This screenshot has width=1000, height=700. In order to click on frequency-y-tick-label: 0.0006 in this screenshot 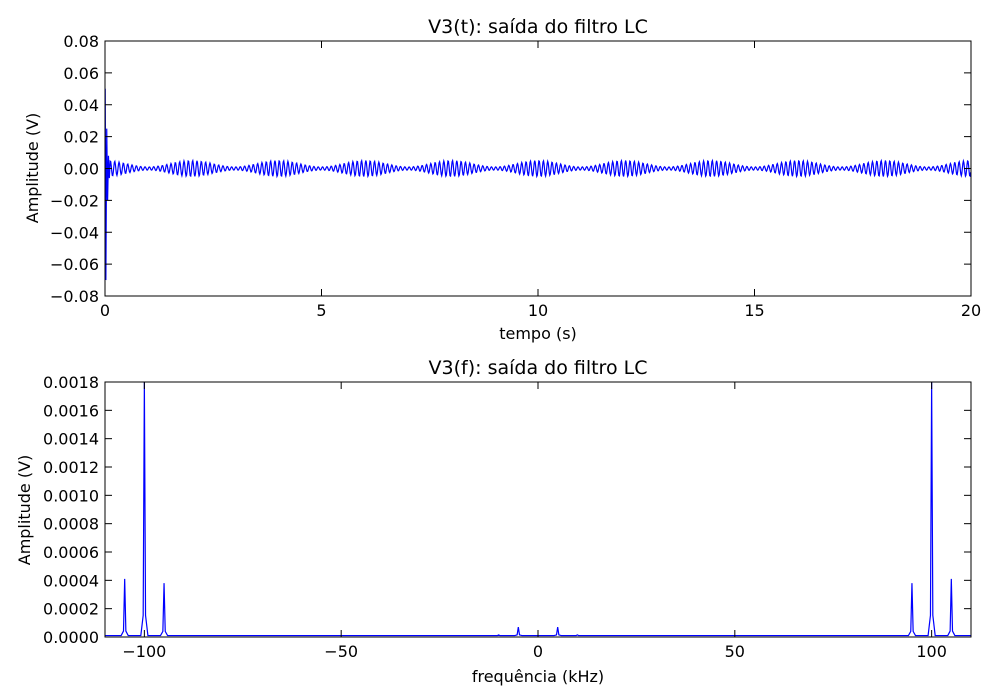, I will do `click(71, 552)`.